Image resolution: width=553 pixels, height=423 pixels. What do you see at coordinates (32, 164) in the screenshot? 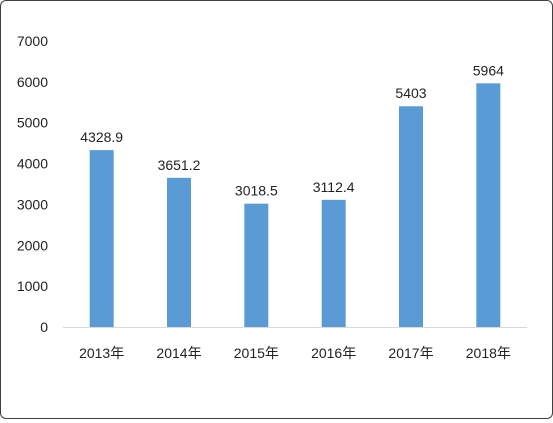
I see `y-tick-label: 4000` at bounding box center [32, 164].